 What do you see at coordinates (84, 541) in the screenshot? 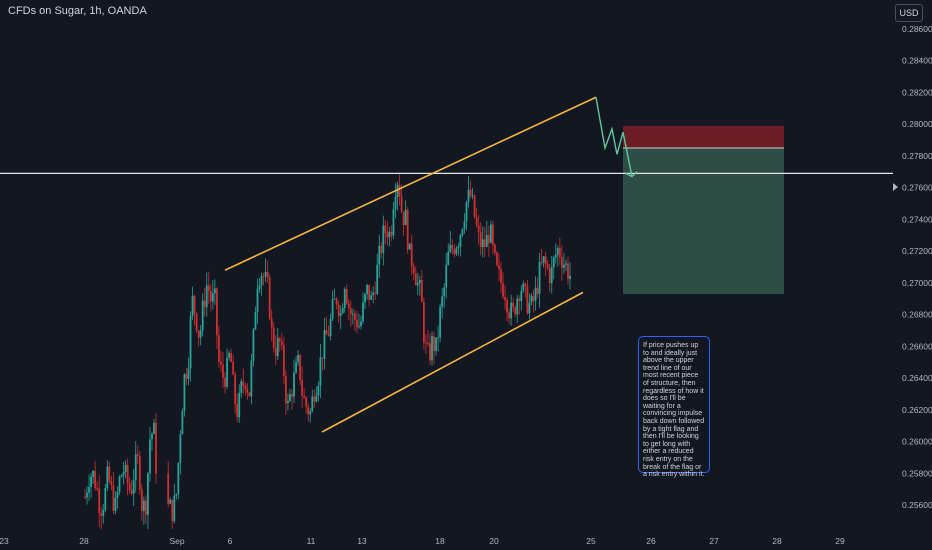
I see `x-tick-label: 28` at bounding box center [84, 541].